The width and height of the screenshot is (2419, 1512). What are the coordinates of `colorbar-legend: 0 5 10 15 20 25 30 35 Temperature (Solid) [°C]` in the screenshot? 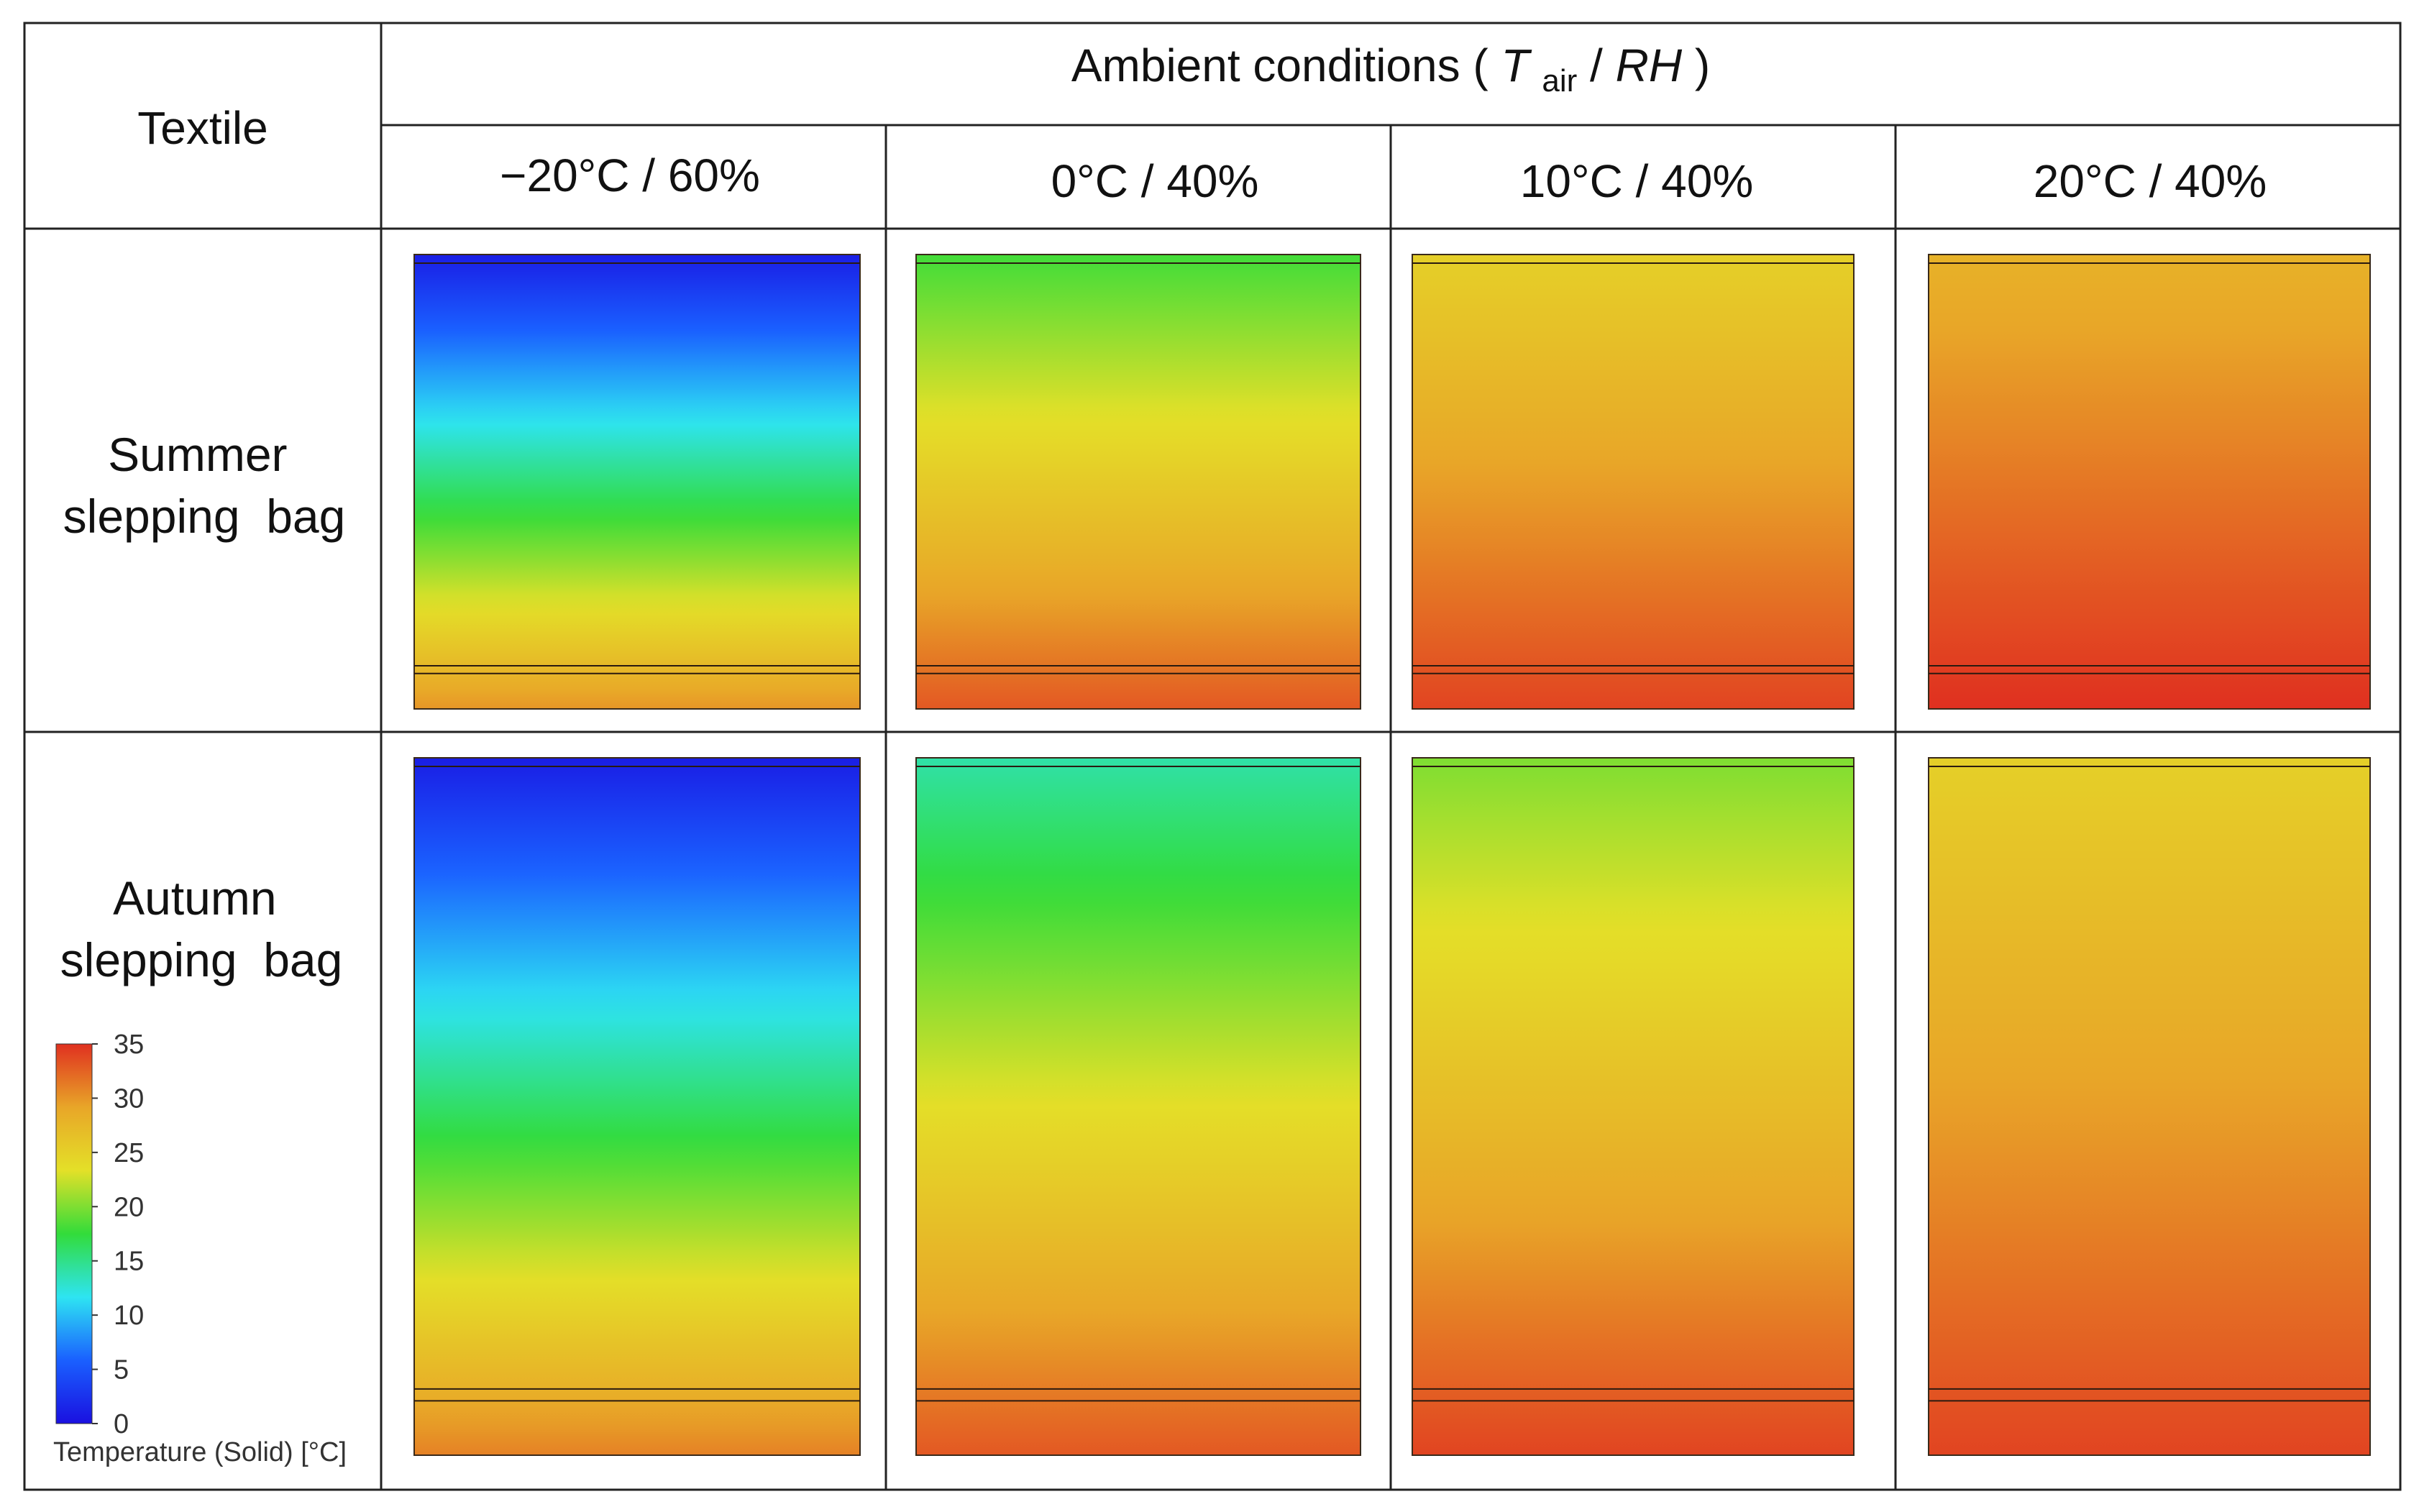 It's located at (200, 1248).